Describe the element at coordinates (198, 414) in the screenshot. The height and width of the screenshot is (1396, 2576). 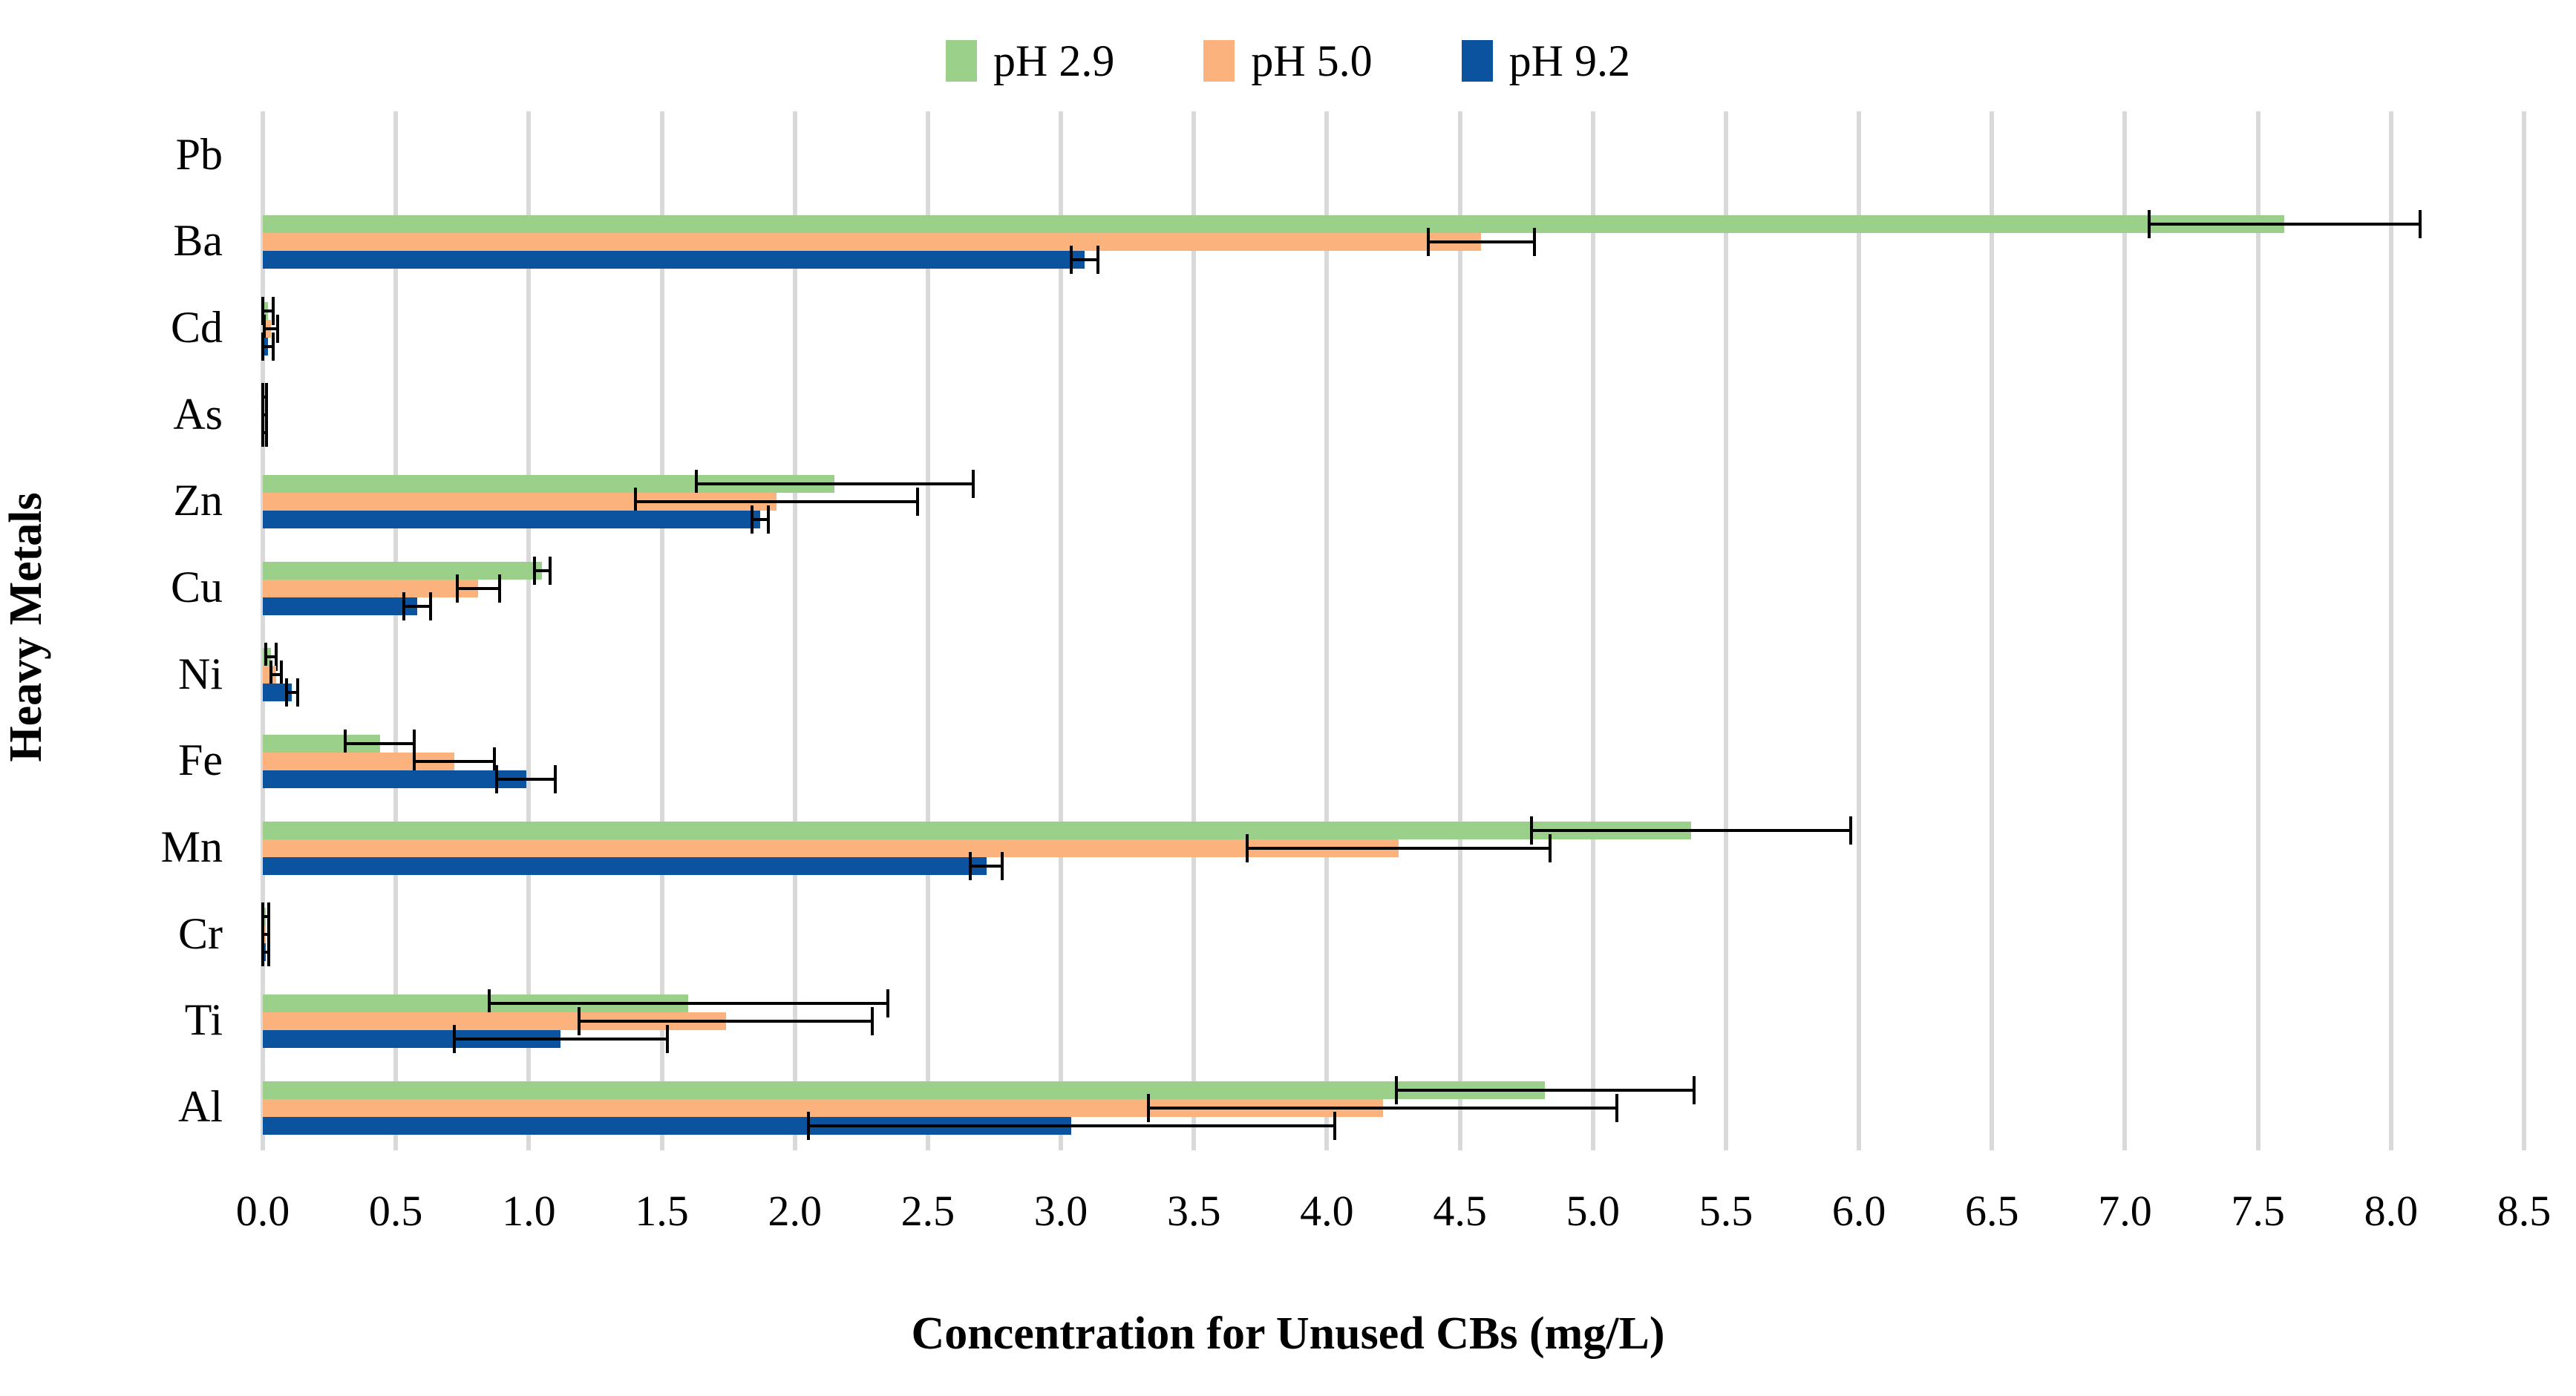
I see `y-category-label: As` at that location.